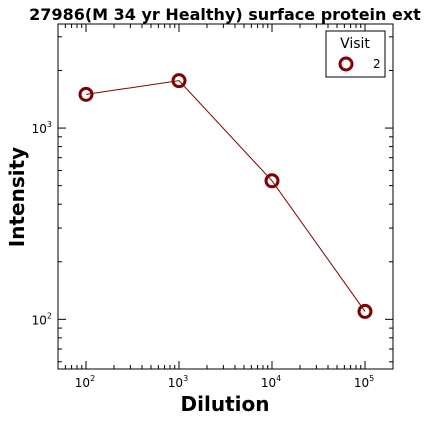 This screenshot has width=428, height=422. What do you see at coordinates (225, 404) in the screenshot?
I see `x-axis-label: Dilution` at bounding box center [225, 404].